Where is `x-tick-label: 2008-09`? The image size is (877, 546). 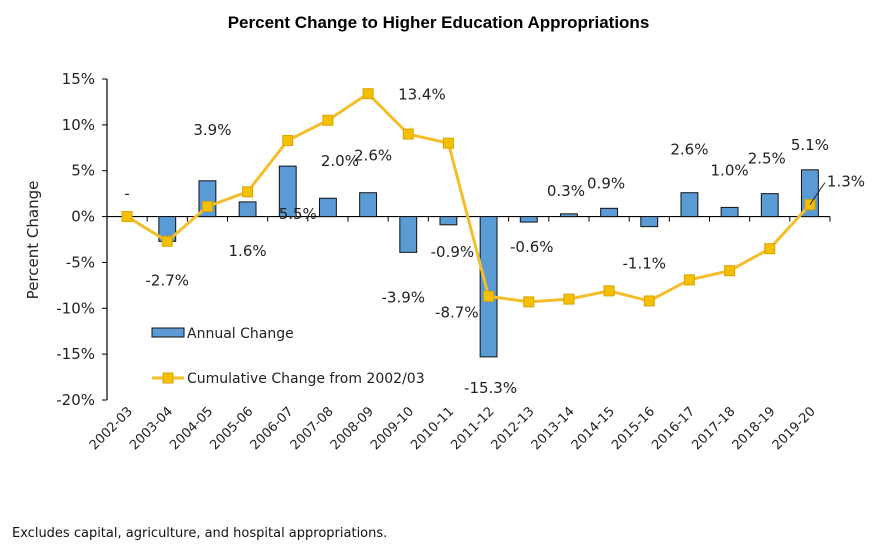
x-tick-label: 2008-09 is located at coordinates (352, 428).